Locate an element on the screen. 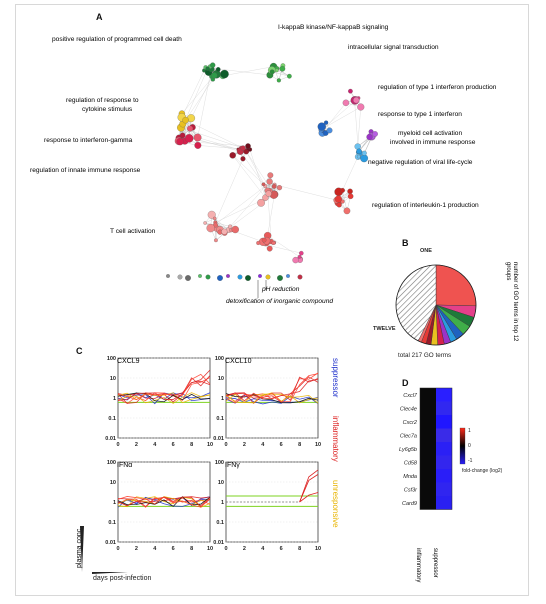 This screenshot has width=546, height=604. heatmap-frame is located at coordinates (436, 448).